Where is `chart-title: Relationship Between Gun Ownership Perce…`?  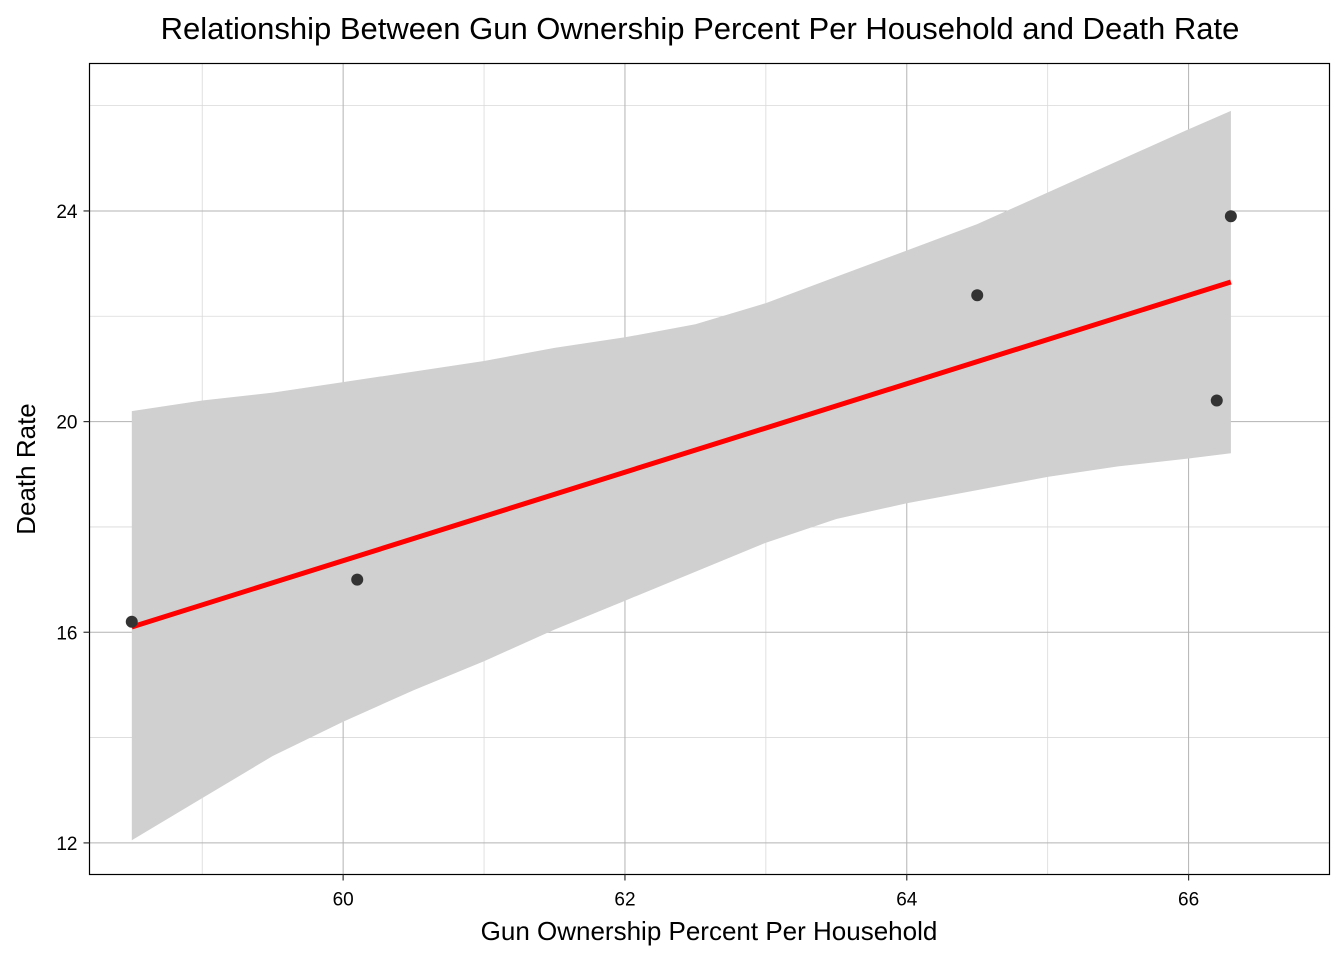 chart-title: Relationship Between Gun Ownership Perce… is located at coordinates (700, 28).